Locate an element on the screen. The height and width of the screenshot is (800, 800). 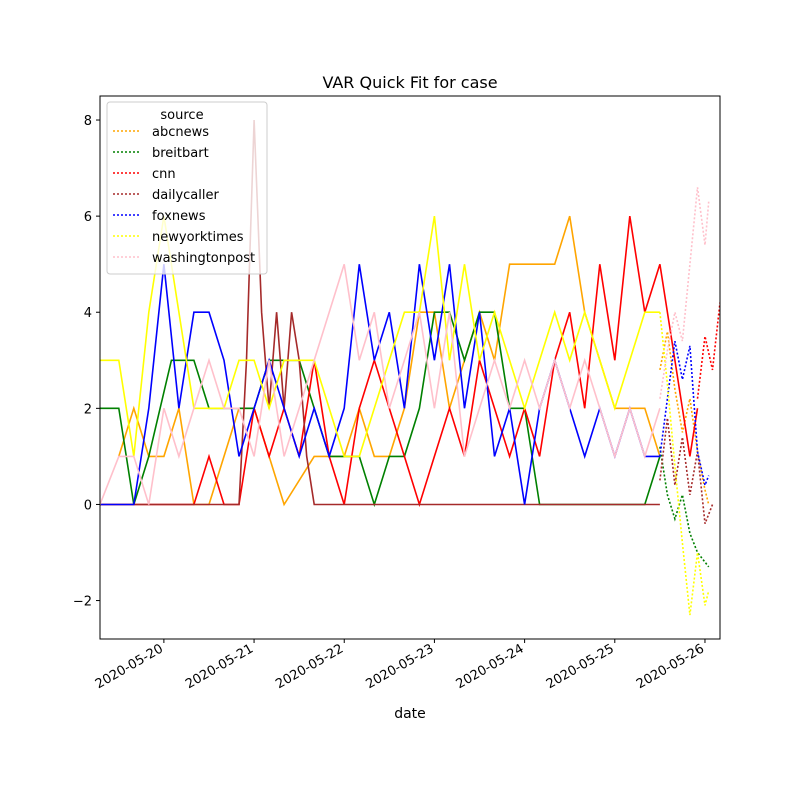
y-axis: −2 0 2 4 6 8 is located at coordinates (86, 362).